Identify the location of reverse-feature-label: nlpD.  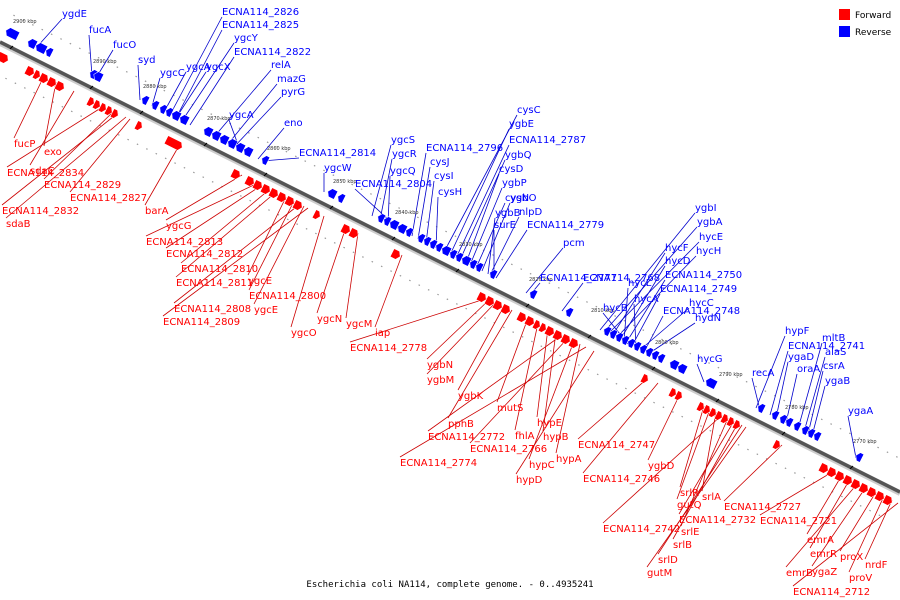
(530, 212).